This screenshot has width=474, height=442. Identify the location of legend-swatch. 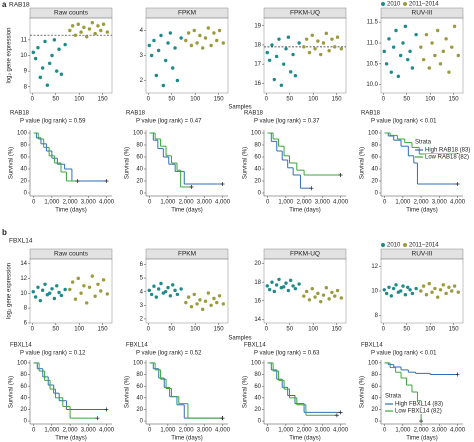
(405, 4).